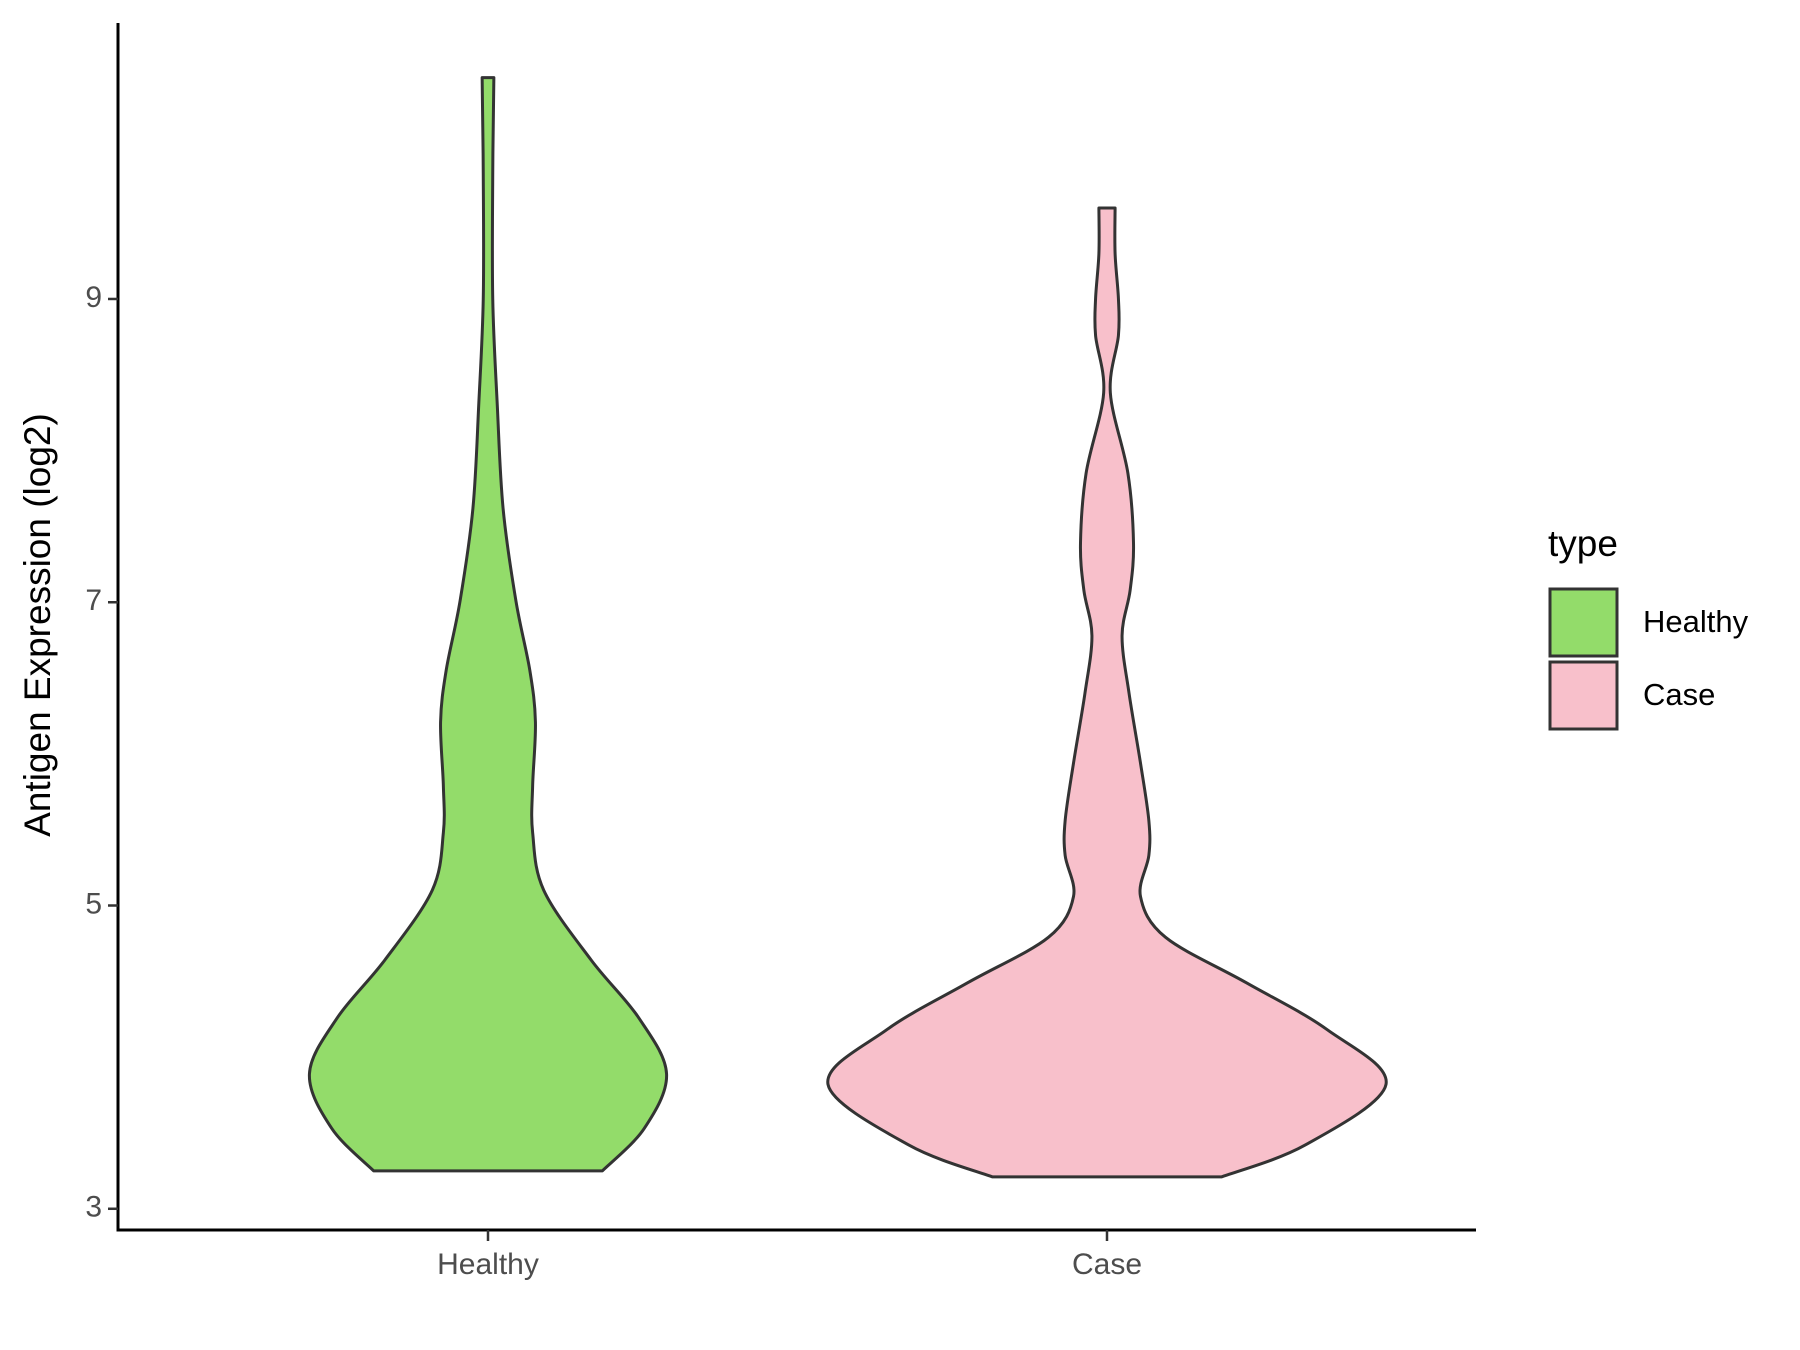 The image size is (1800, 1350). What do you see at coordinates (1107, 1264) in the screenshot?
I see `x-tick-label: Case` at bounding box center [1107, 1264].